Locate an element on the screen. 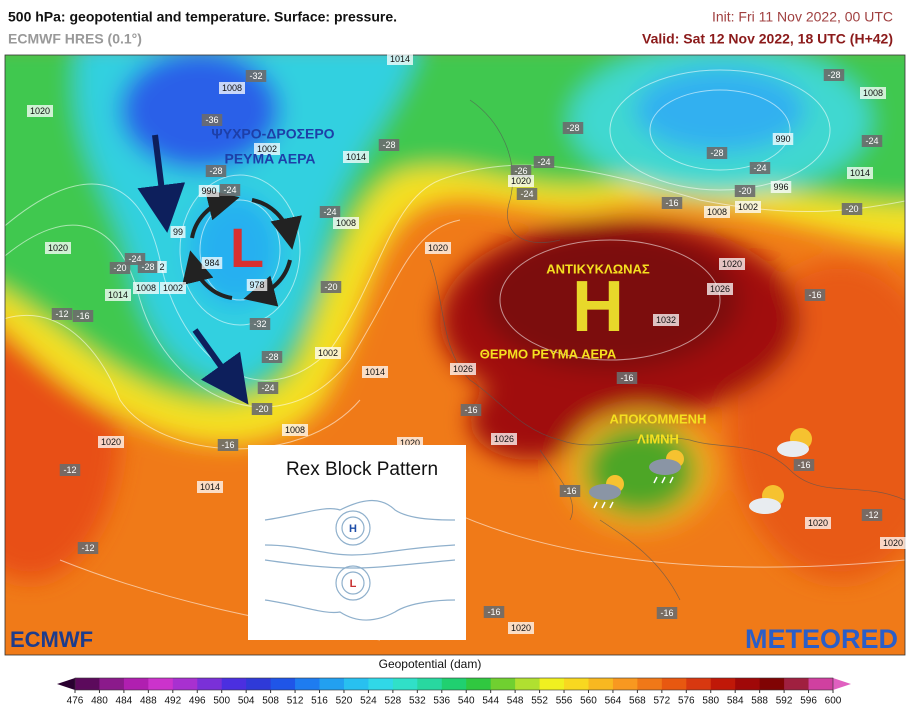  colorbar-tick-label: 524 is located at coordinates (368, 701).